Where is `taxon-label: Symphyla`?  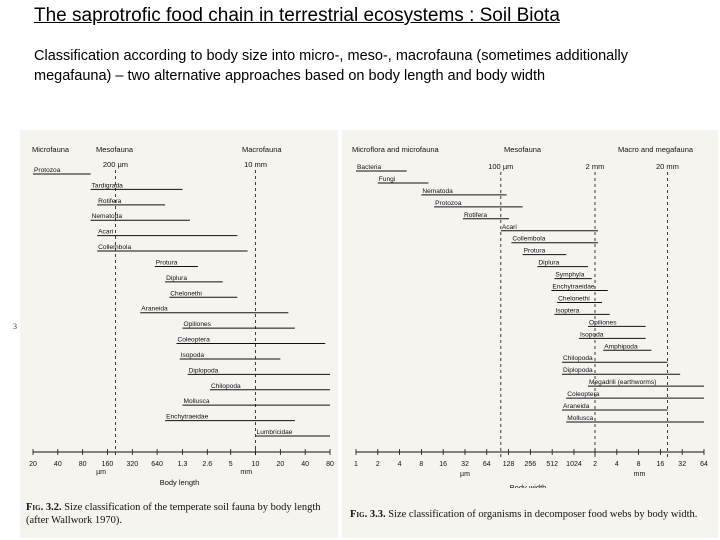
taxon-label: Symphyla is located at coordinates (569, 275).